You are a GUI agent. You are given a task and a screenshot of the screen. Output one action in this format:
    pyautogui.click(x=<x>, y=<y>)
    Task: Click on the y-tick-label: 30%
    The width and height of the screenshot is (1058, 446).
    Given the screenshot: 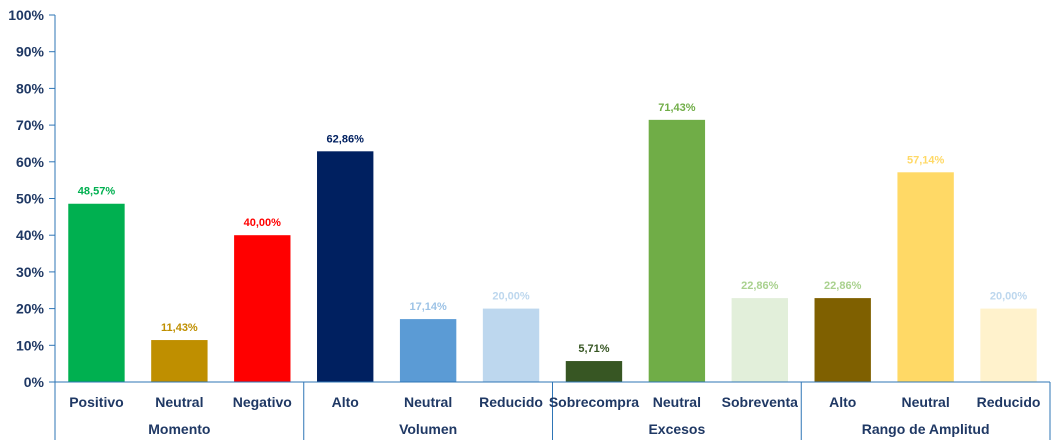 What is the action you would take?
    pyautogui.click(x=30, y=272)
    